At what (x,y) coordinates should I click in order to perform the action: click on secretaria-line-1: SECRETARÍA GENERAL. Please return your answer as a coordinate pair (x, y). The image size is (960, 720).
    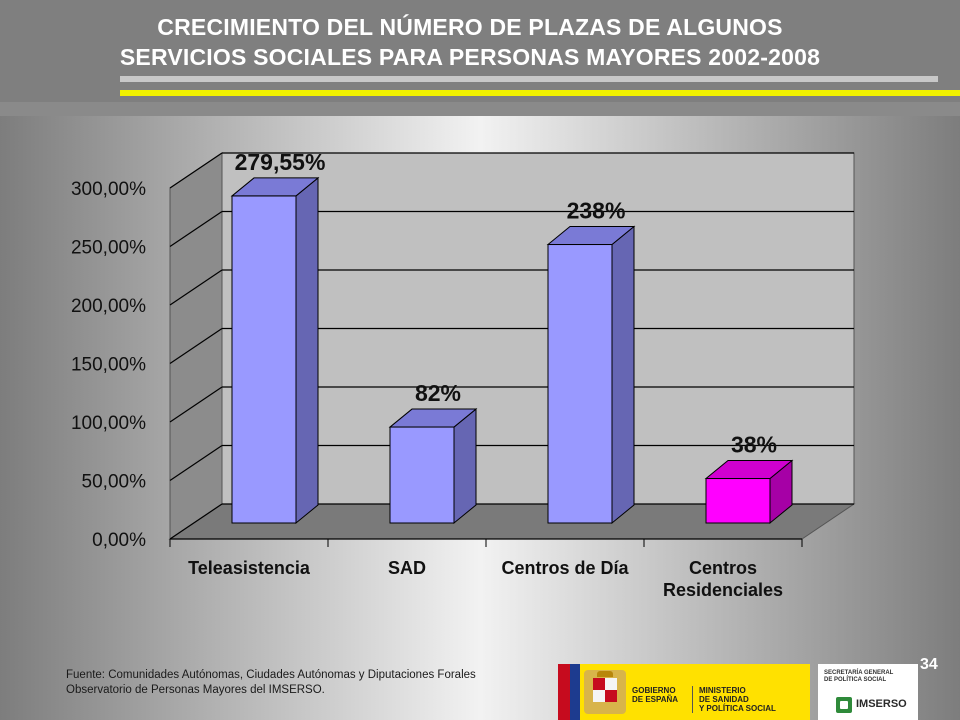
    Looking at the image, I should click on (859, 673).